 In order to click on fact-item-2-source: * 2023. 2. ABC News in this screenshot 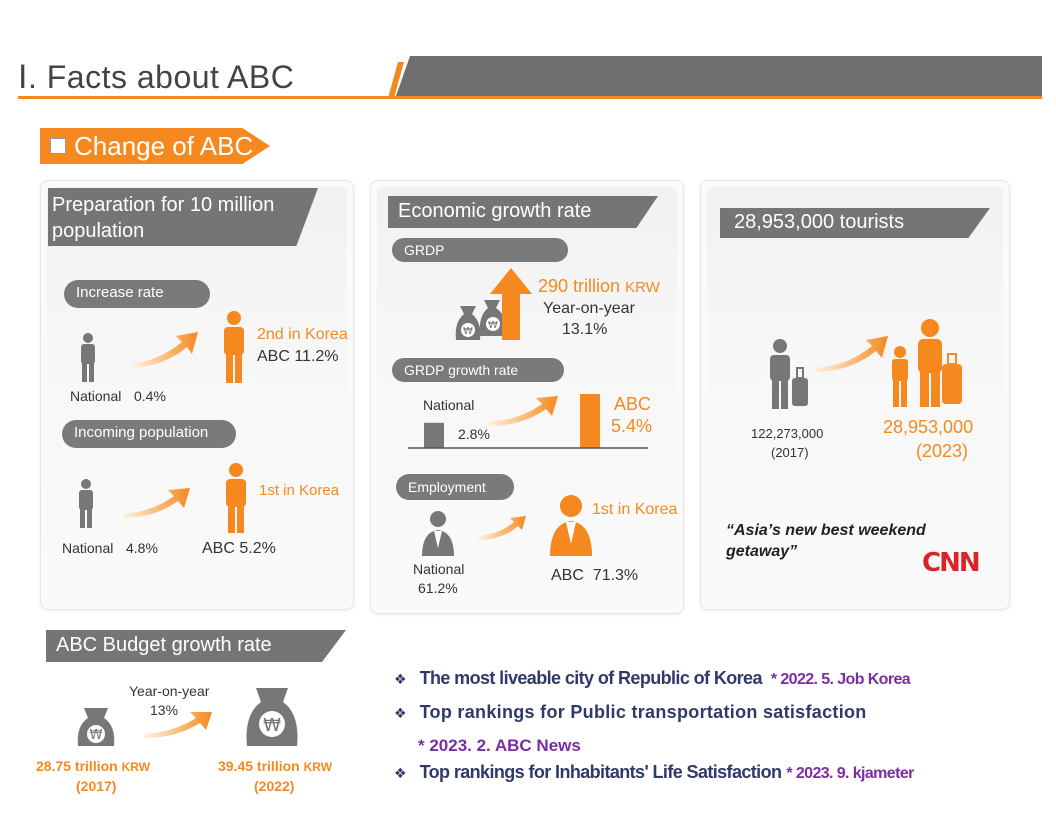, I will do `click(499, 746)`.